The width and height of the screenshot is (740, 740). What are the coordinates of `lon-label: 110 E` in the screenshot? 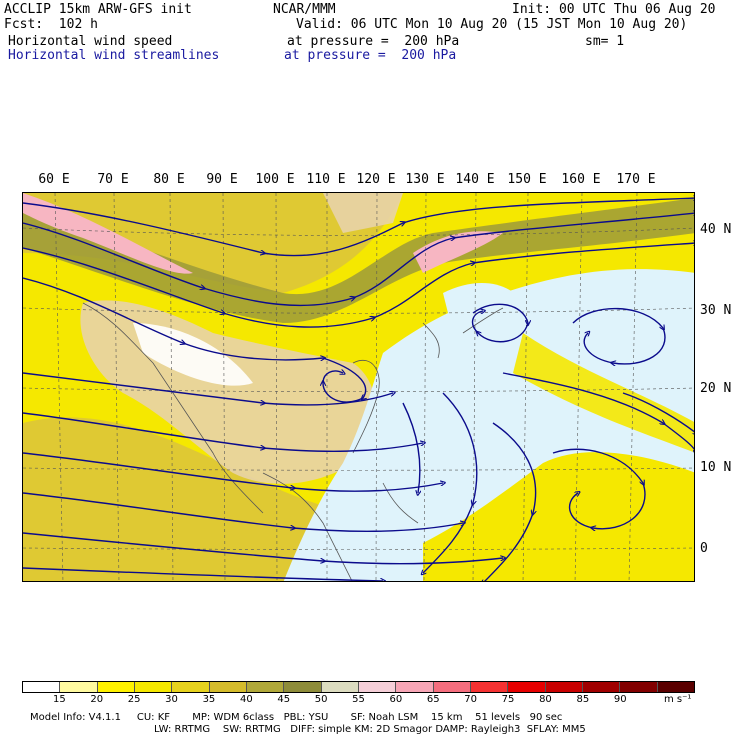 It's located at (326, 179).